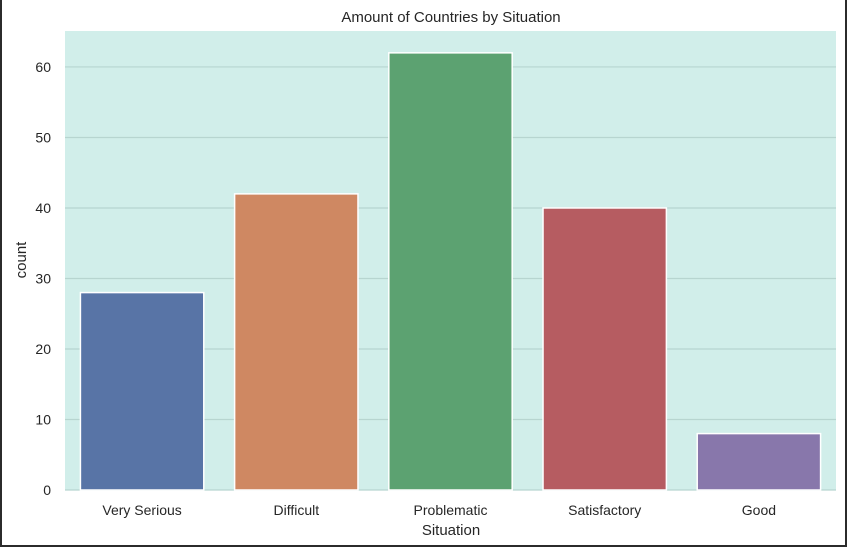  I want to click on y-tick-label: 0, so click(47, 490).